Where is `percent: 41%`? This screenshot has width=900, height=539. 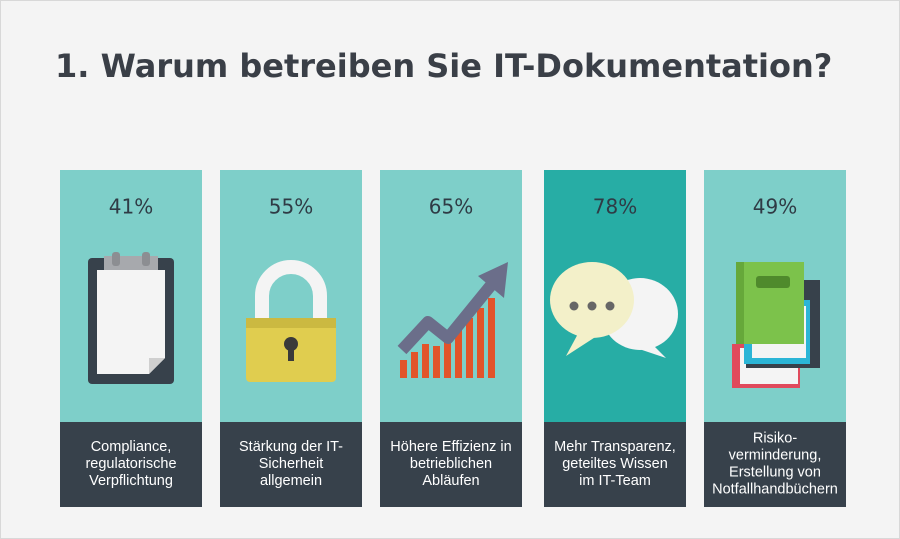
percent: 41% is located at coordinates (131, 207).